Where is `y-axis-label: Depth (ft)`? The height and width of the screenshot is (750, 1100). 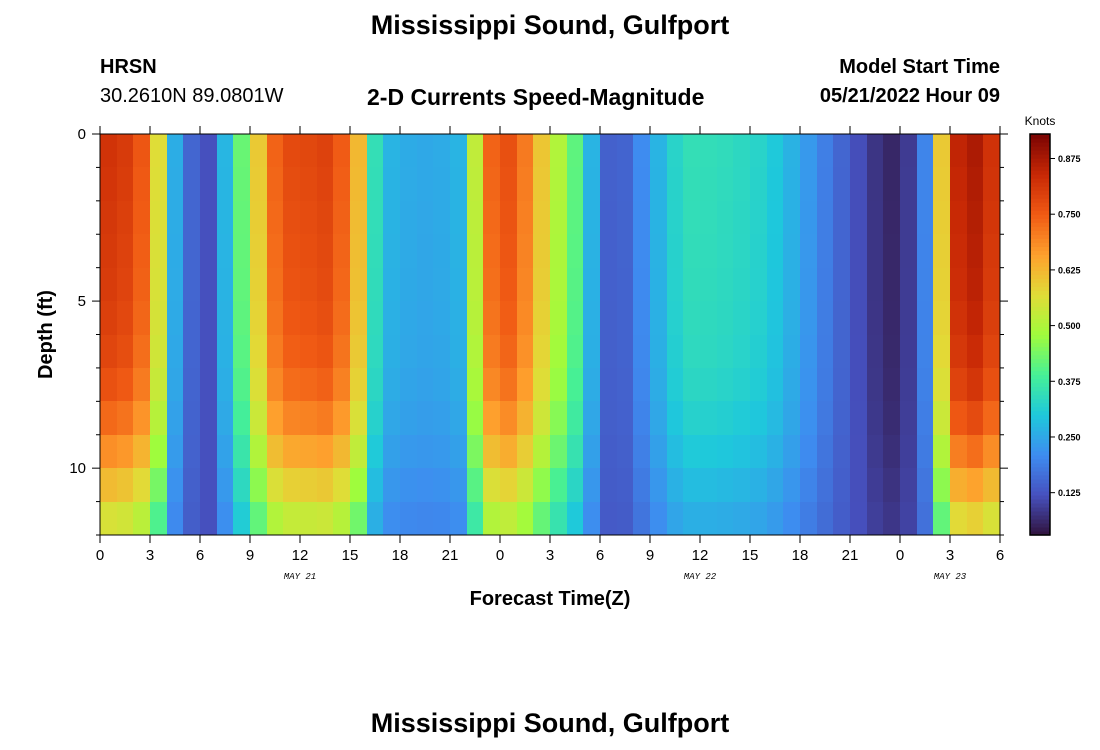
y-axis-label: Depth (ft) is located at coordinates (46, 334).